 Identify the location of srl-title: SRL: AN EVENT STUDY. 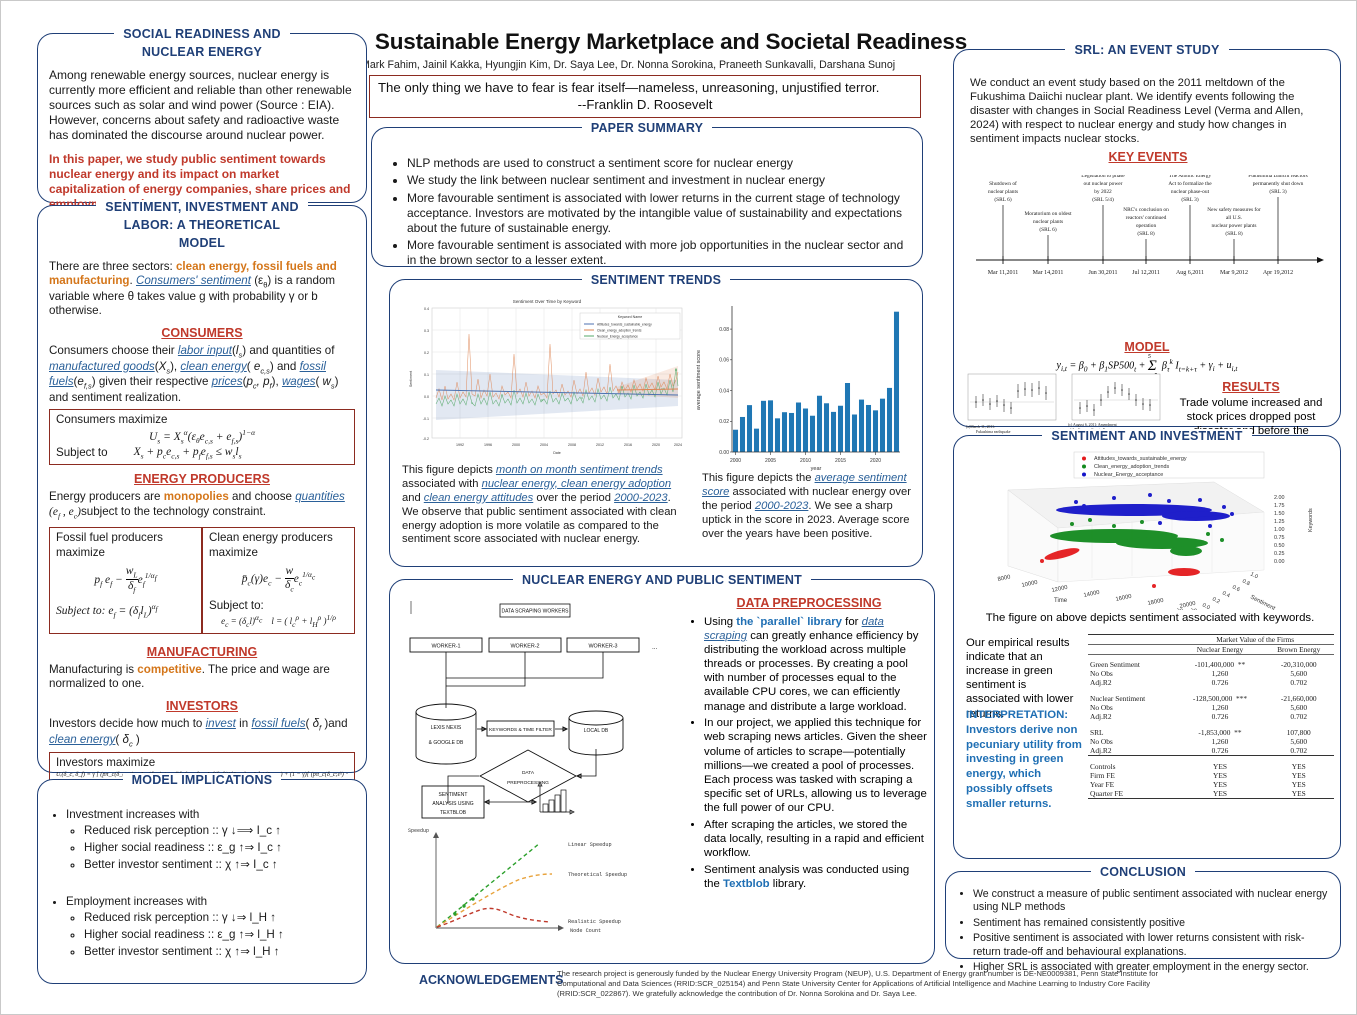
(1147, 50).